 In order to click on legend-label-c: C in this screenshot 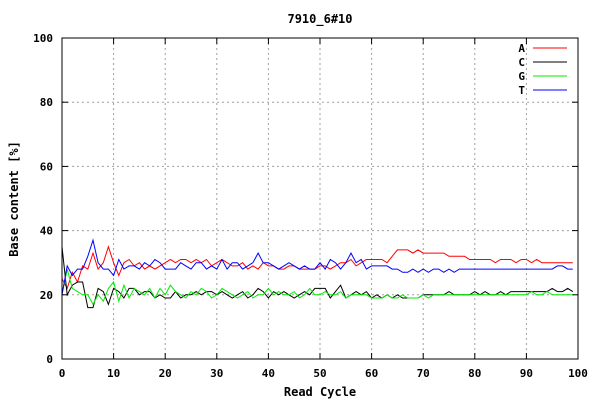, I will do `click(521, 62)`.